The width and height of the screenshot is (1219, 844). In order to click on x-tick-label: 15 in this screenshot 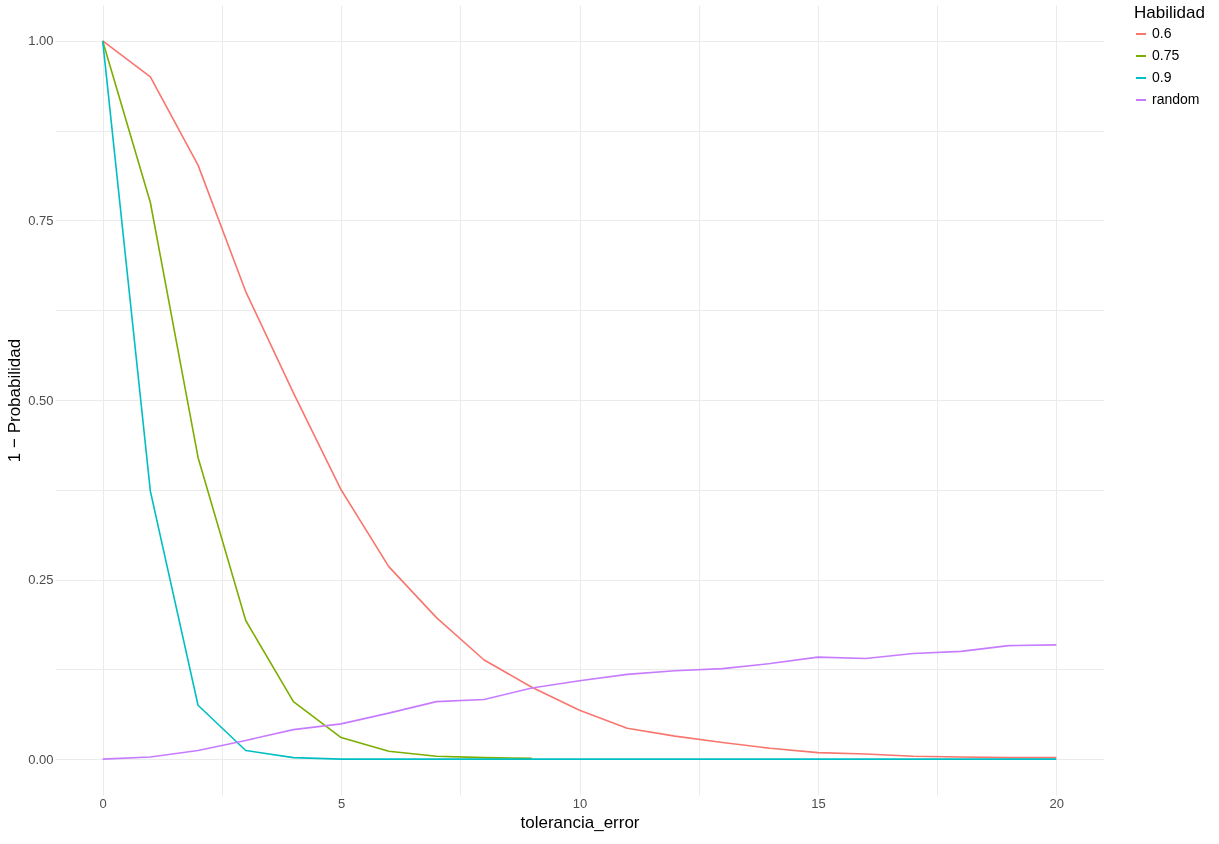, I will do `click(818, 803)`.